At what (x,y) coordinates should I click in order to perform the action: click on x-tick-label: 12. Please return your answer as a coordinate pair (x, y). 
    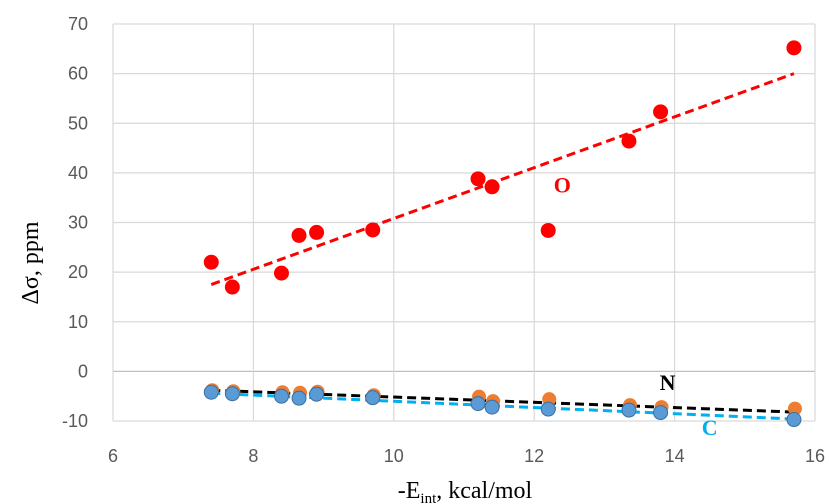
    Looking at the image, I should click on (534, 456).